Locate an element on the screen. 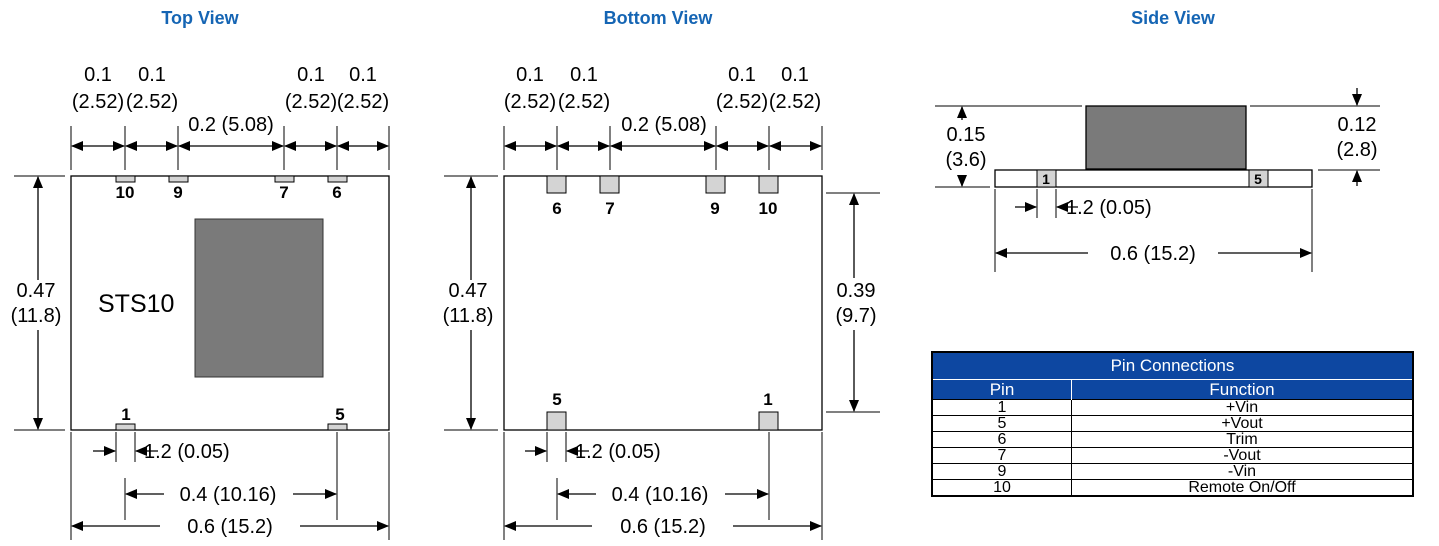  top-pin-label: 6 is located at coordinates (336, 192).